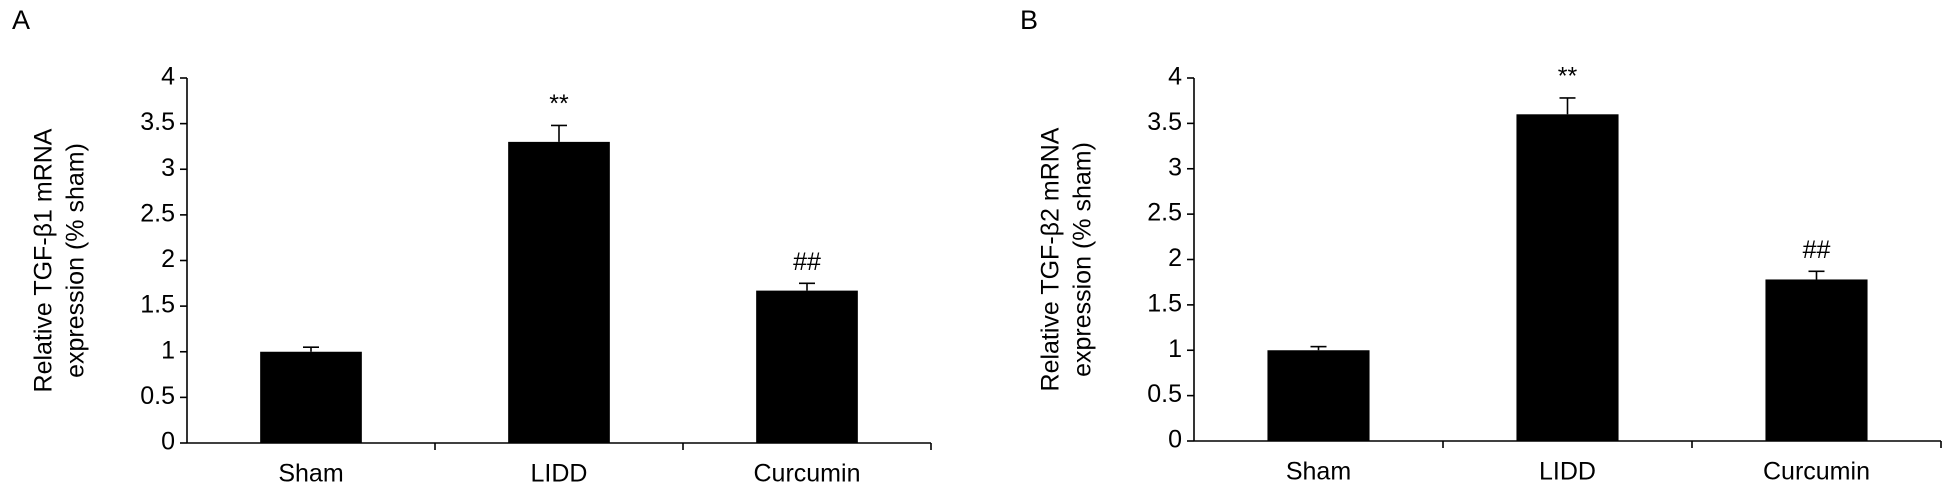 The image size is (1946, 496). I want to click on panel-label: A, so click(21, 20).